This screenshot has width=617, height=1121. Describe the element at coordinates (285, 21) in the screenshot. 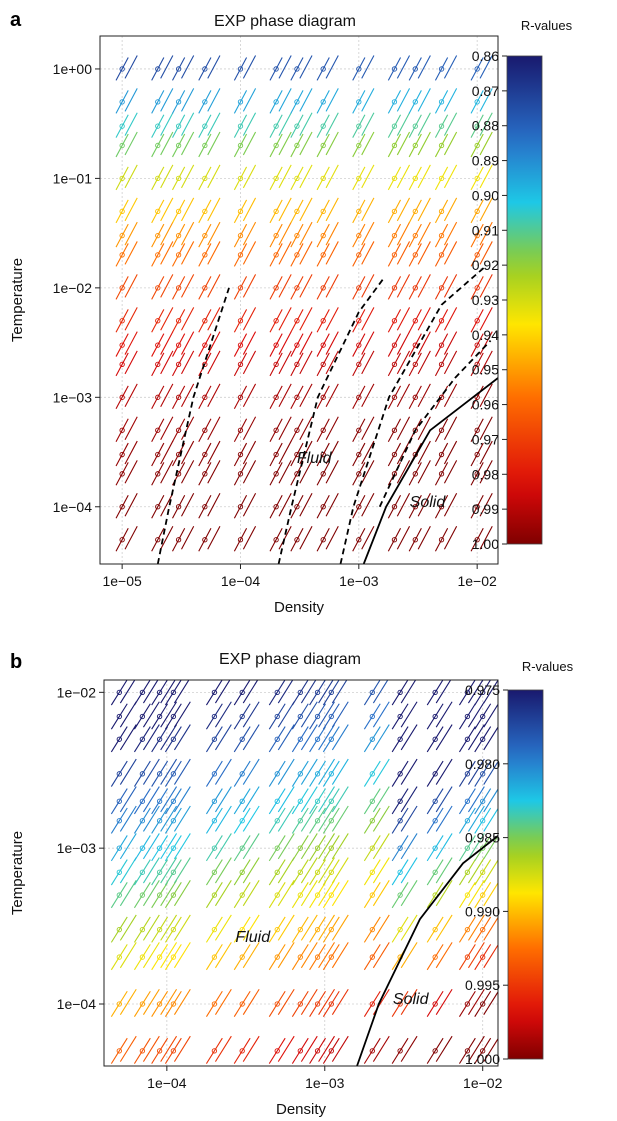

I see `chart-title: EXP phase diagram` at that location.